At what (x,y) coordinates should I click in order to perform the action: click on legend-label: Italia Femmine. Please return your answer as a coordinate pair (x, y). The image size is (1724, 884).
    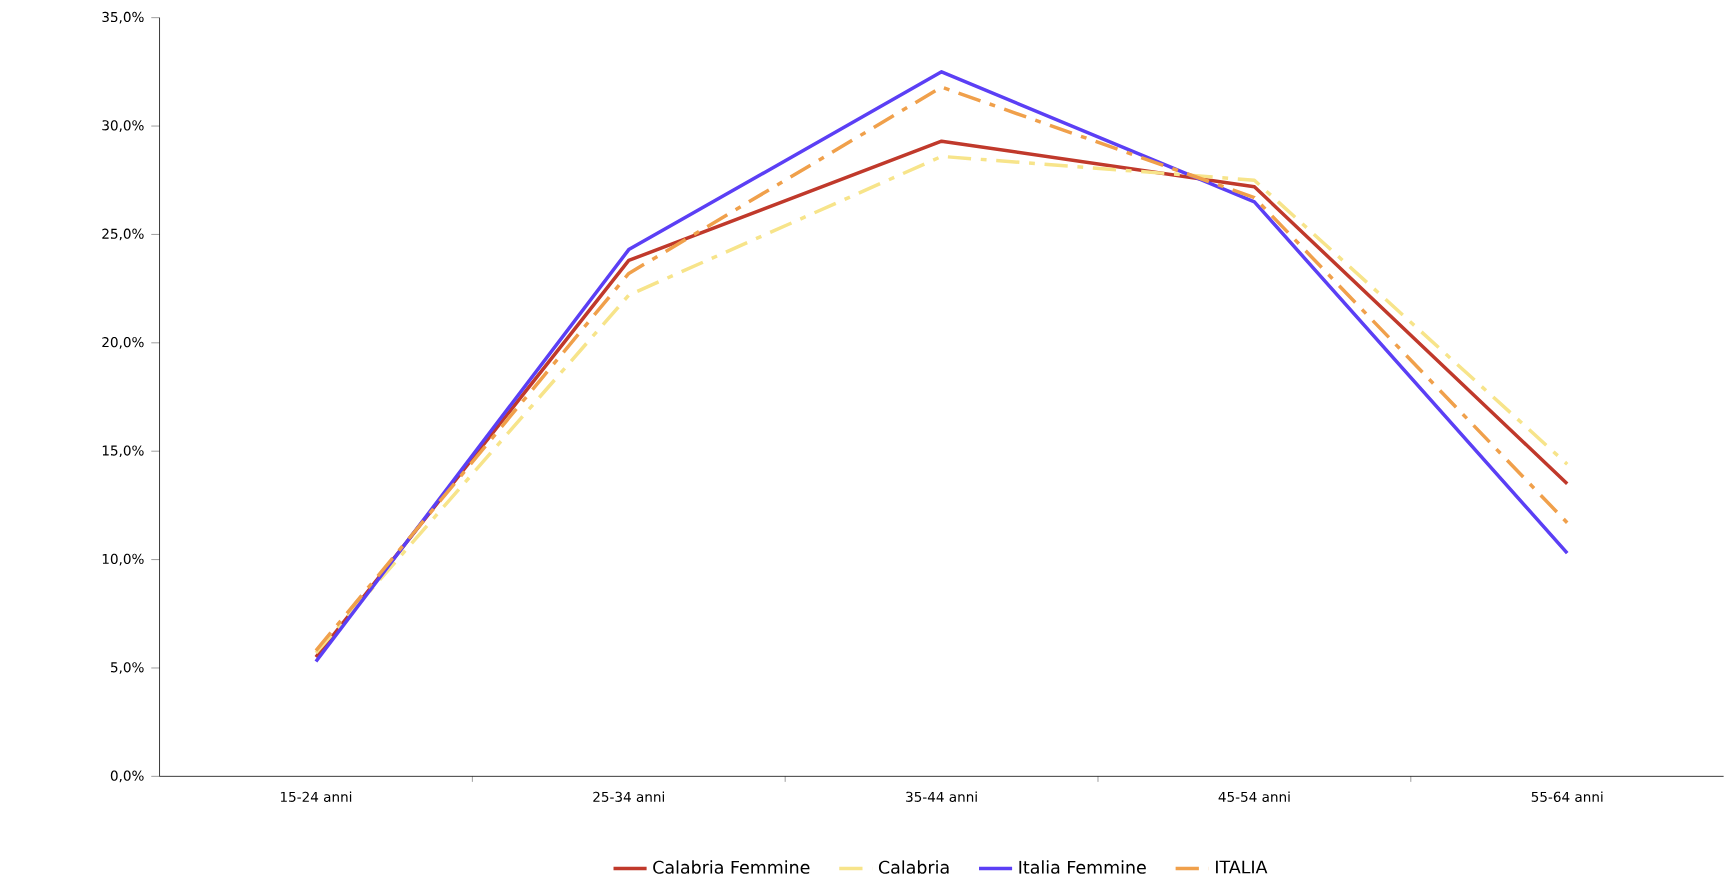
    Looking at the image, I should click on (1082, 867).